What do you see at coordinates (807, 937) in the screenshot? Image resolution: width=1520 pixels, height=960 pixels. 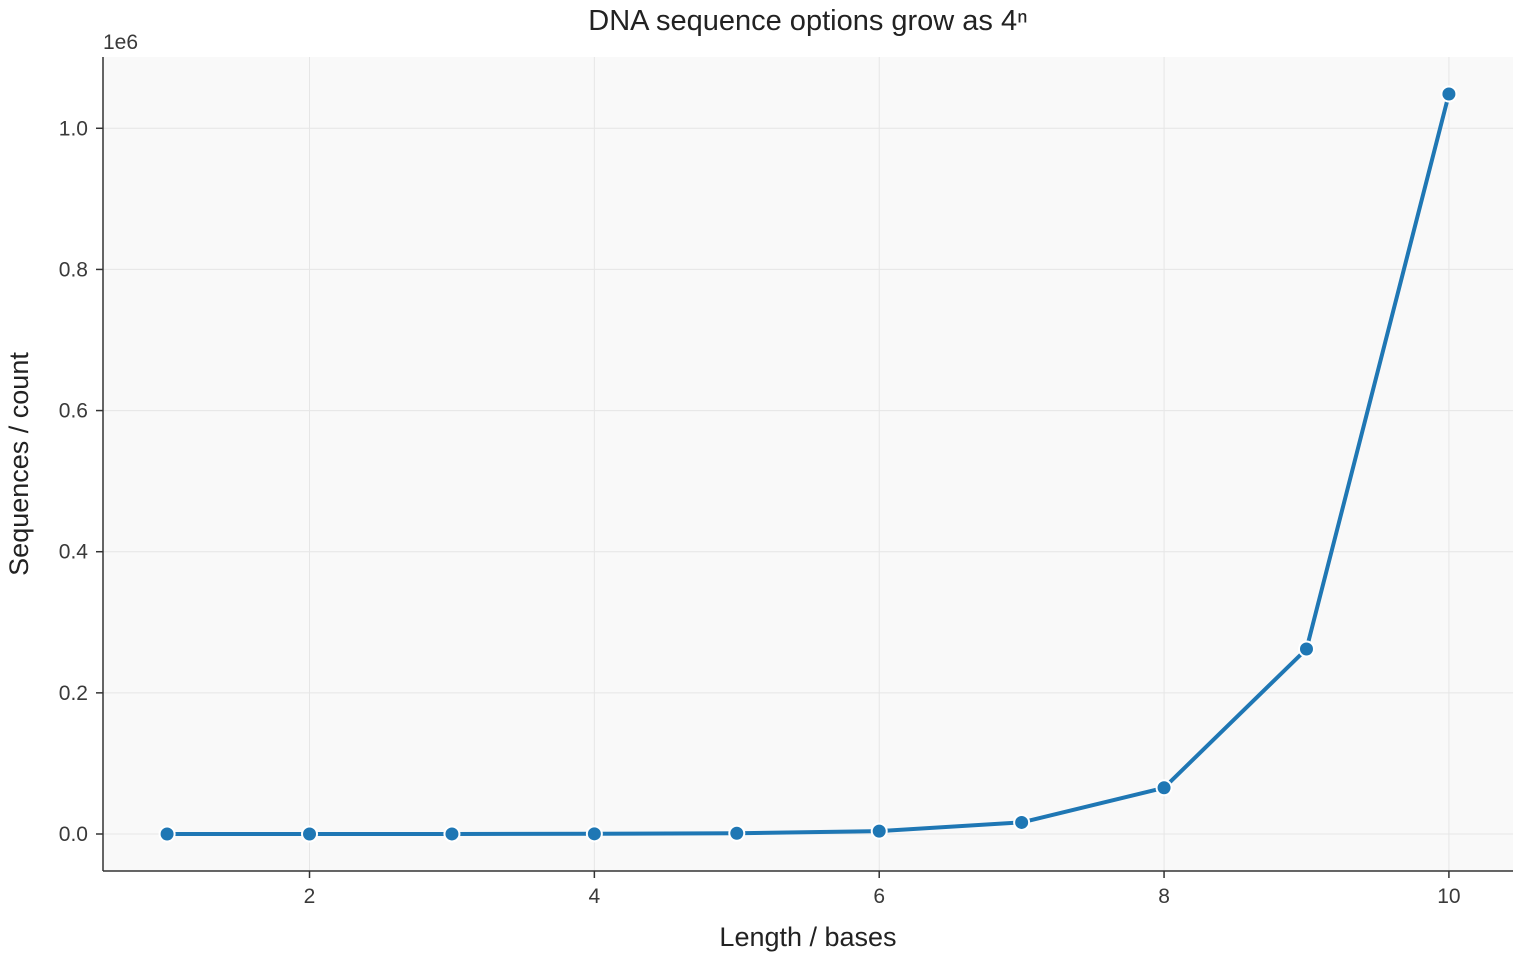 I see `x-axis-label: Length / bases` at bounding box center [807, 937].